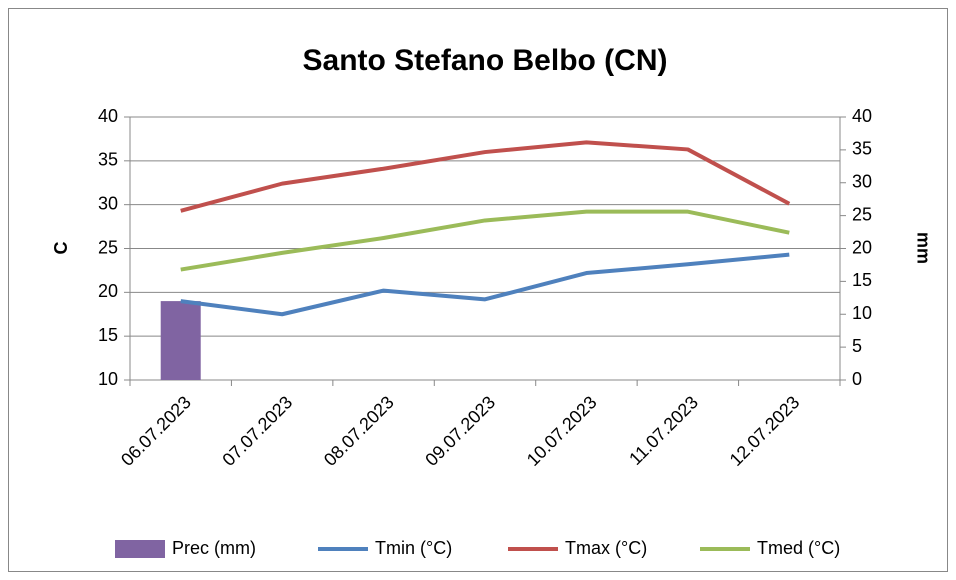  What do you see at coordinates (108, 291) in the screenshot?
I see `y-tick-label: 20` at bounding box center [108, 291].